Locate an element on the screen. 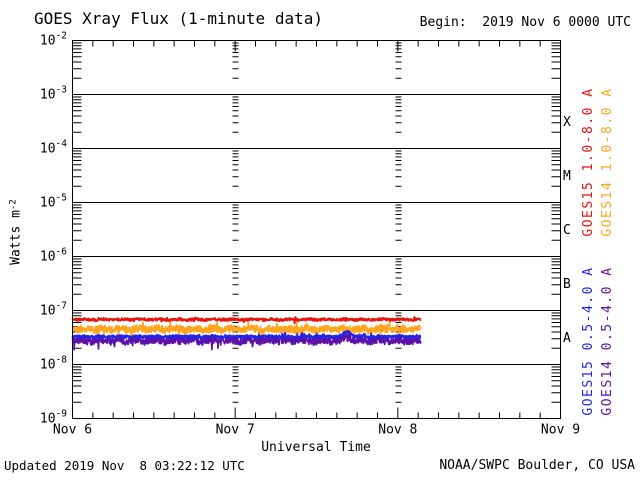  flare-class-label: B is located at coordinates (567, 284).